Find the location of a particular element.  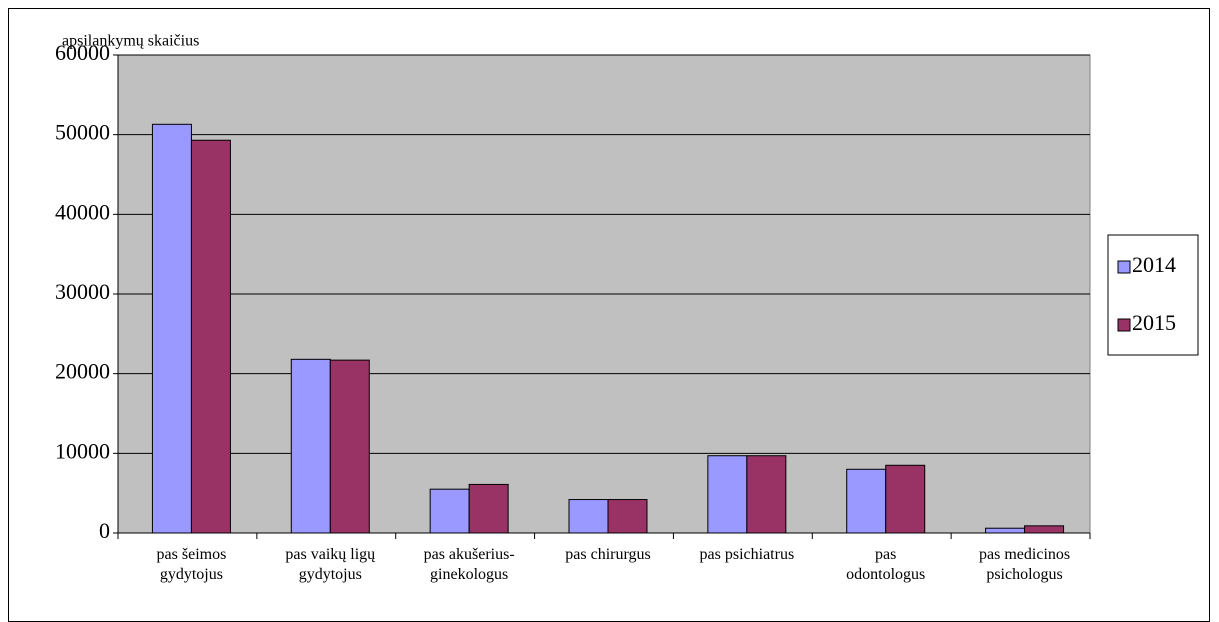

x-tick-label: pas vaikų ligų gydytojus is located at coordinates (330, 564).